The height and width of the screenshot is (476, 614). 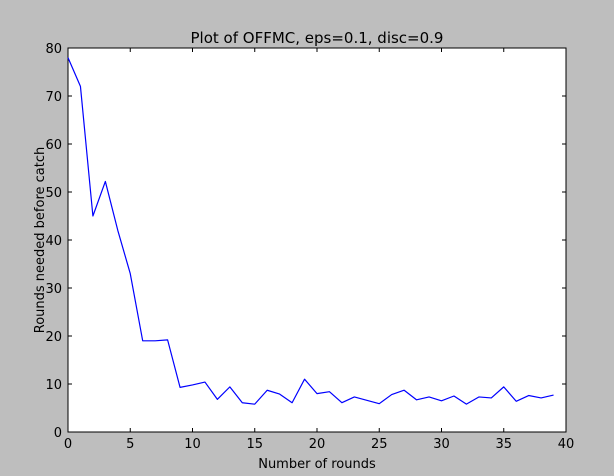 I want to click on x-tick-label: 0, so click(x=68, y=444).